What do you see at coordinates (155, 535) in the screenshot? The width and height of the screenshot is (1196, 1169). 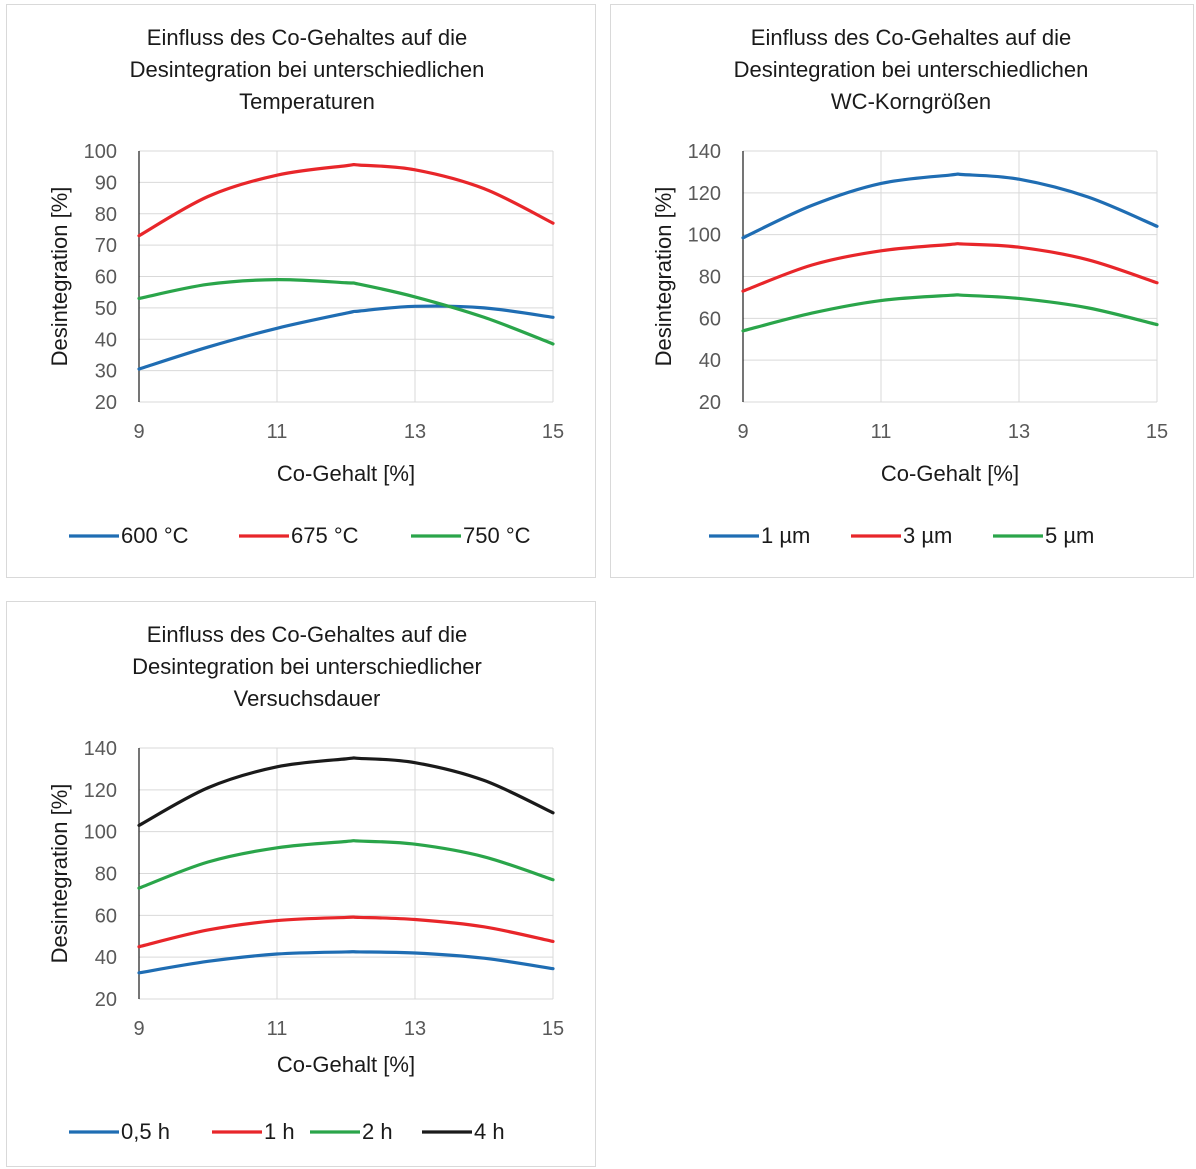 I see `legend-label: 600 °C` at bounding box center [155, 535].